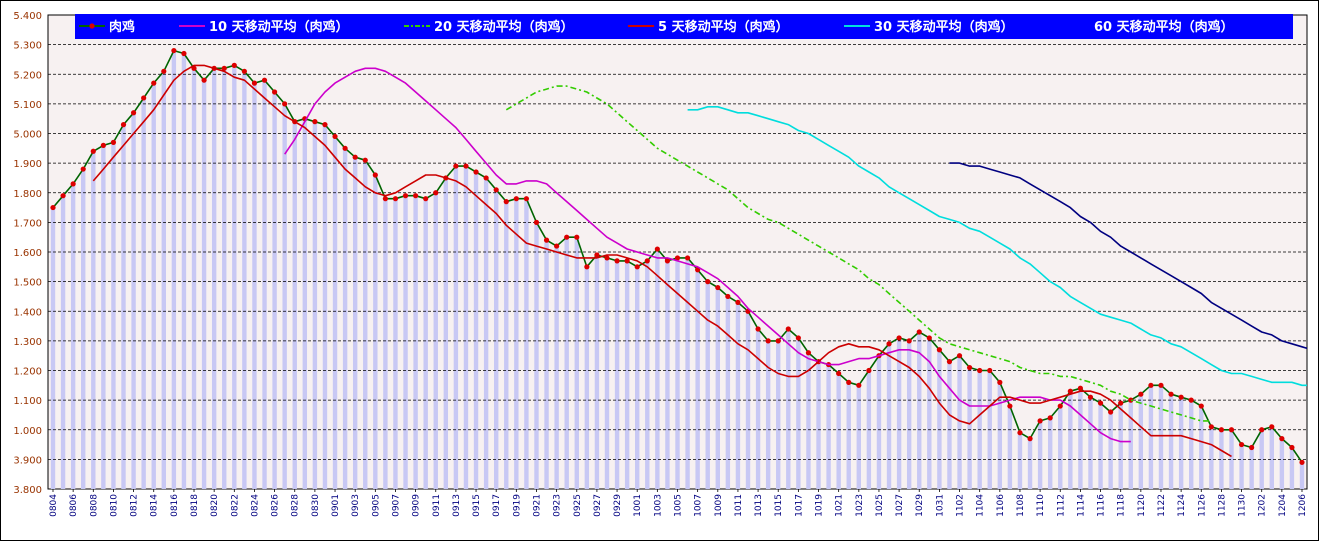 The image size is (1319, 542). What do you see at coordinates (417, 505) in the screenshot?
I see `x-tick-label: 0909` at bounding box center [417, 505].